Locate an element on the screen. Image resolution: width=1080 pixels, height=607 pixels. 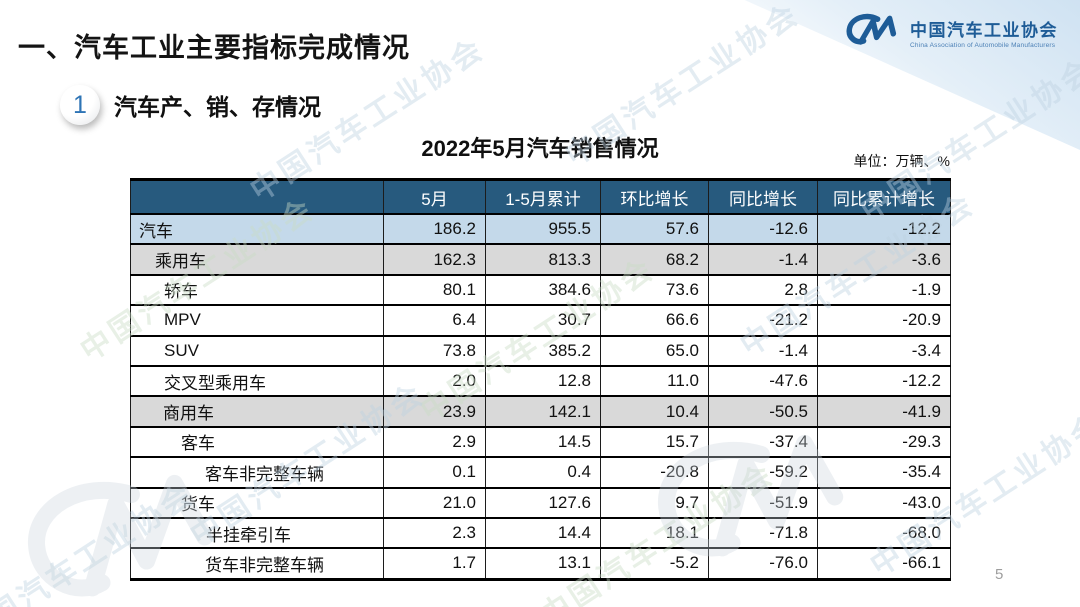
header-row: 5月 1-5月累计 环比增长 同比增长 同比累计增长 is located at coordinates (540, 196).